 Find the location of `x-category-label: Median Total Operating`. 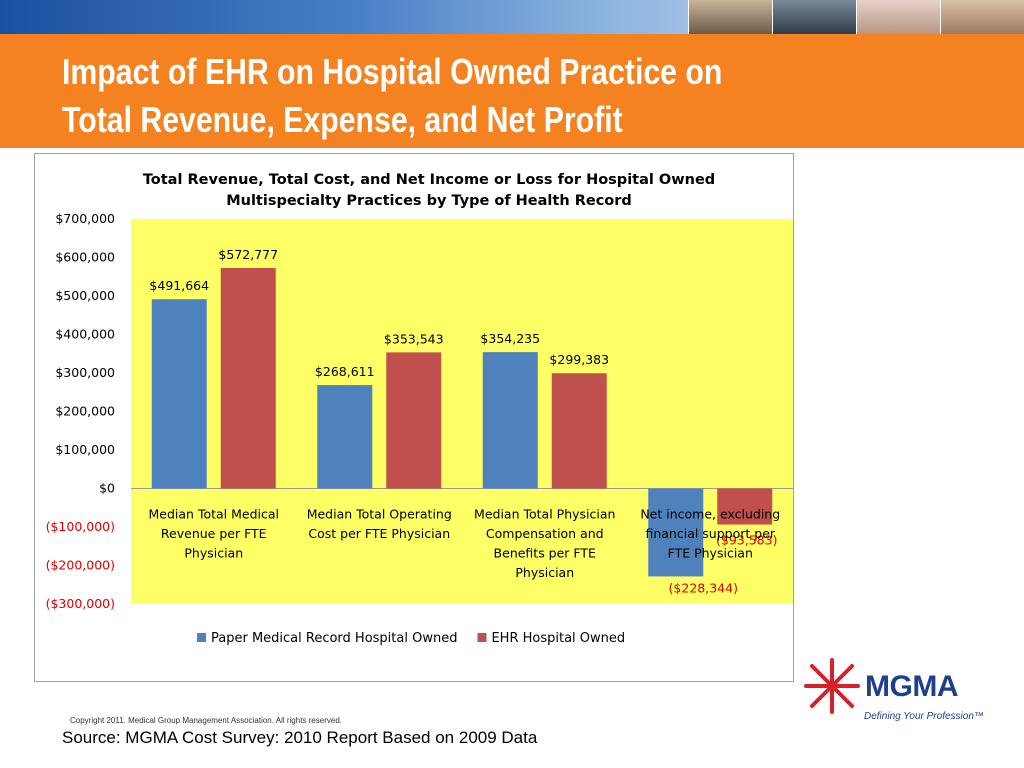

x-category-label: Median Total Operating is located at coordinates (379, 514).